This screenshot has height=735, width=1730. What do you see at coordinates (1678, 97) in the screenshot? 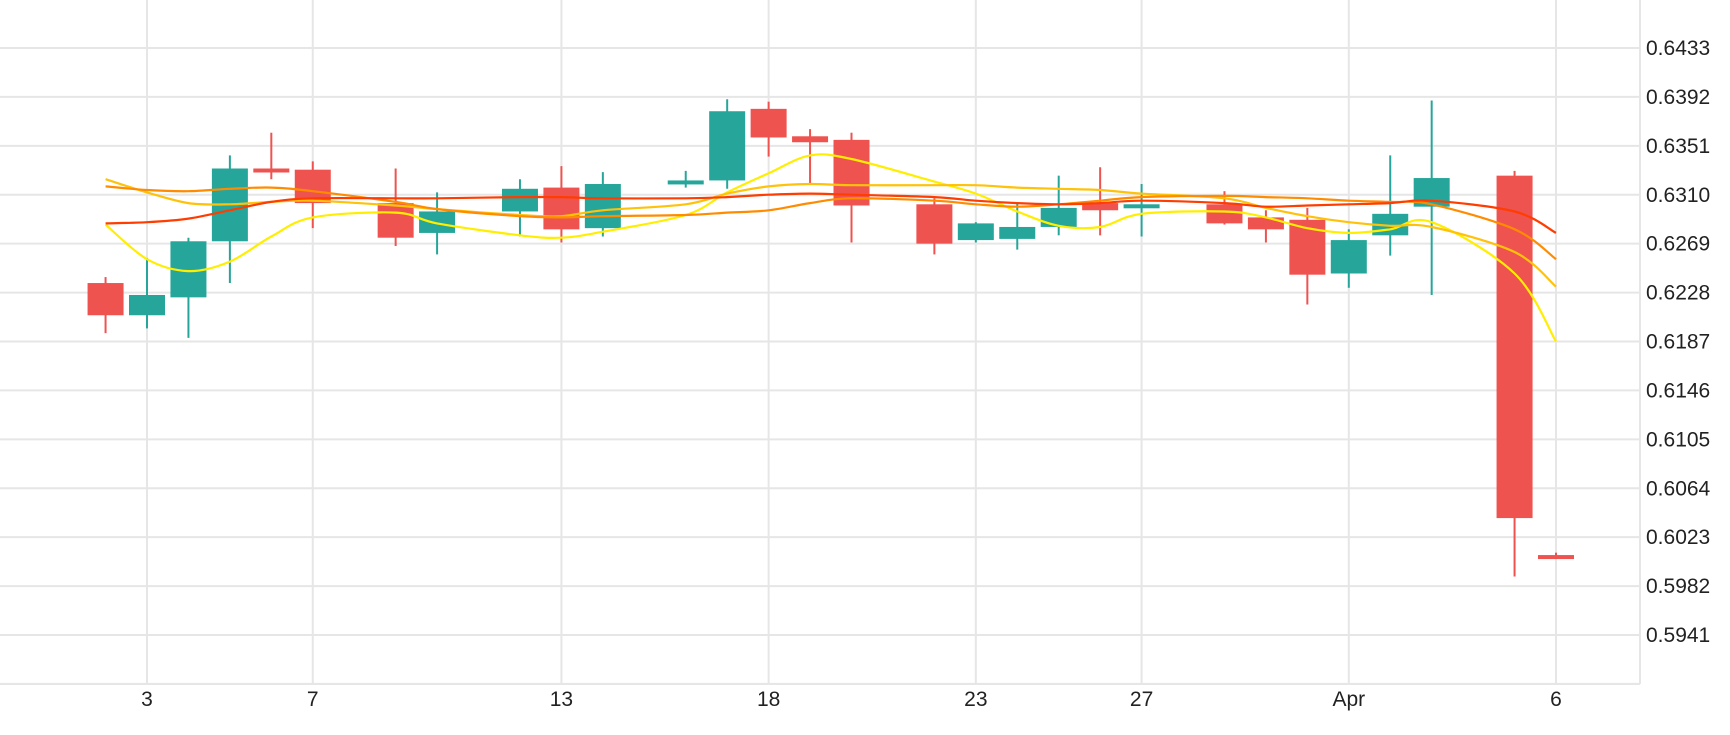
I see `y-tick-label: 0.6392` at bounding box center [1678, 97].